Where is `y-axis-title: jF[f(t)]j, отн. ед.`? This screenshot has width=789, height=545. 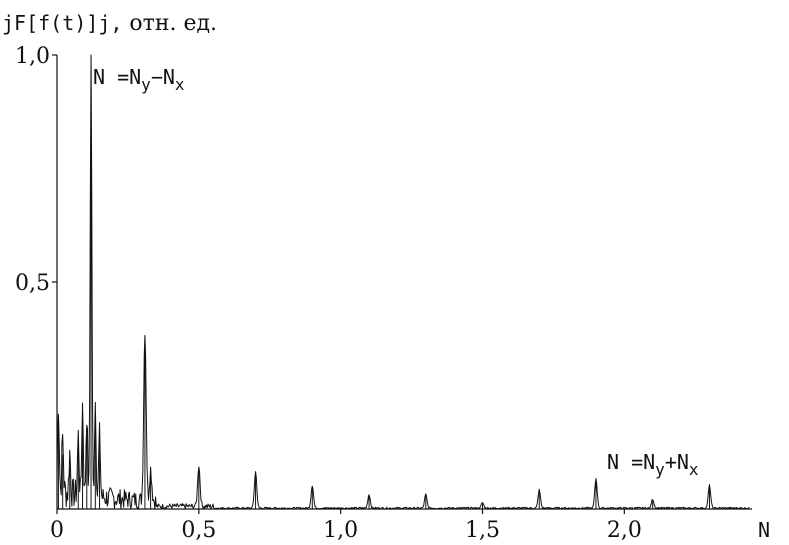
y-axis-title: jF[f(t)]j, отн. ед. is located at coordinates (109, 23).